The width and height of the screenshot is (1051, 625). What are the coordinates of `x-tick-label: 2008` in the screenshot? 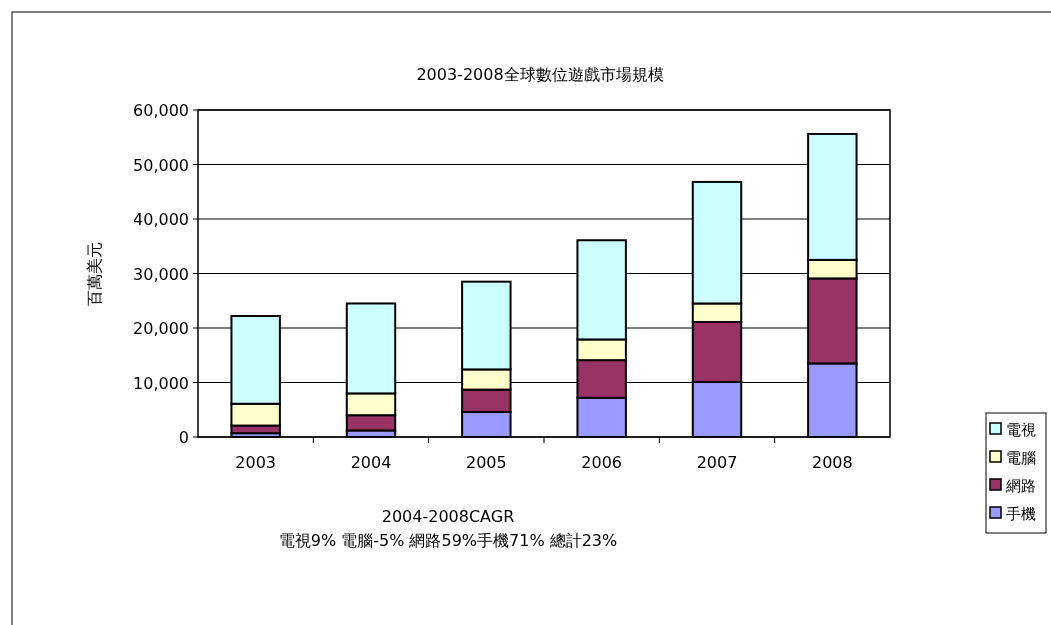 It's located at (832, 462).